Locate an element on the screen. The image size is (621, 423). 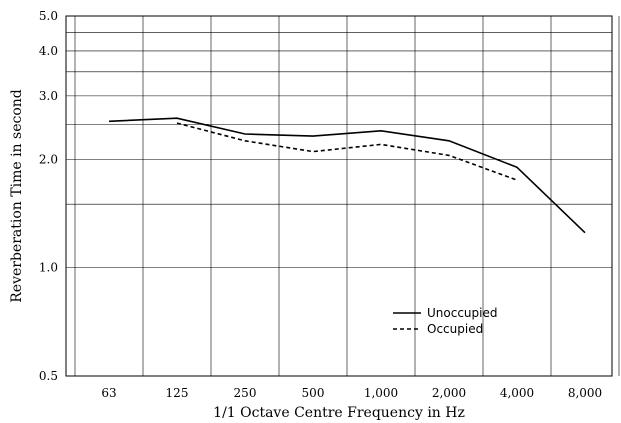
y-tick-label: 3.0 is located at coordinates (48, 96).